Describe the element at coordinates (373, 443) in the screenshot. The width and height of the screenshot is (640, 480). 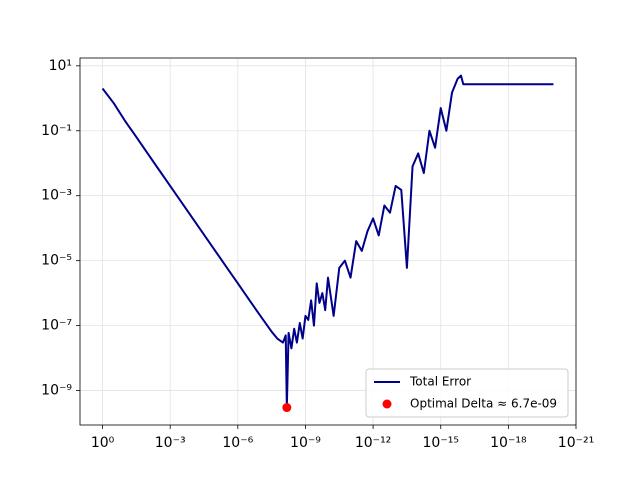
I see `x-tick-label: 10⁻¹²` at that location.